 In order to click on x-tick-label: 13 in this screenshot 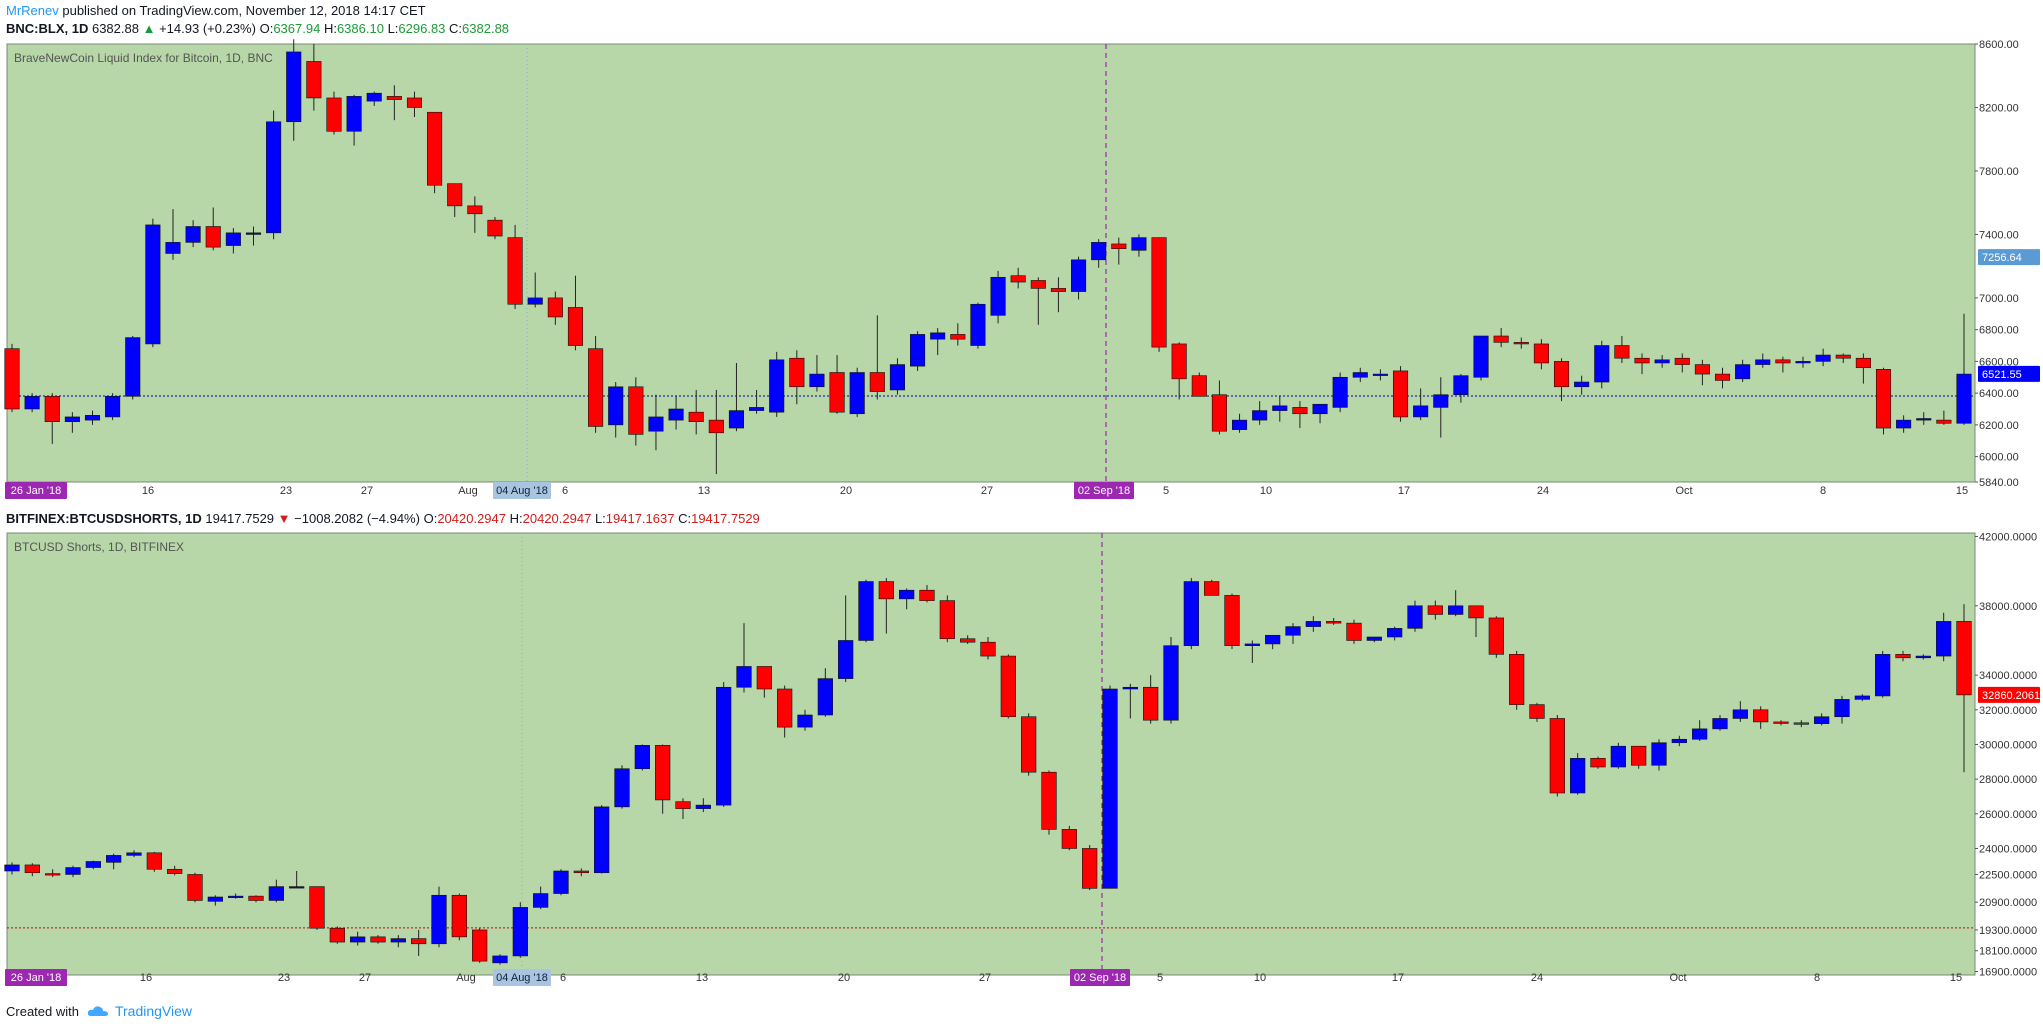, I will do `click(704, 491)`.